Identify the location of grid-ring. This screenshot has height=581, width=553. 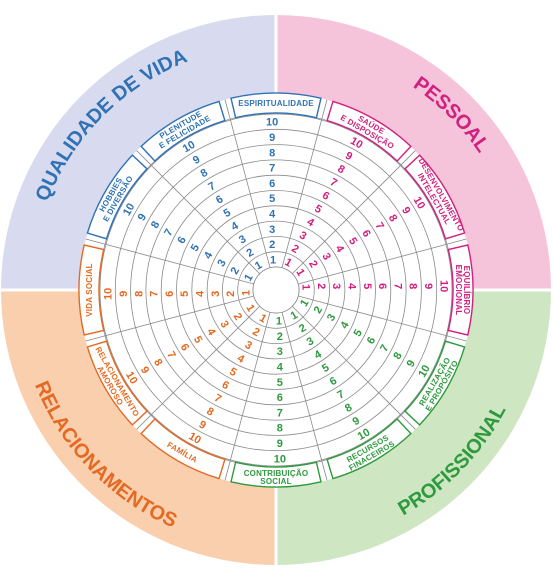
(276, 290).